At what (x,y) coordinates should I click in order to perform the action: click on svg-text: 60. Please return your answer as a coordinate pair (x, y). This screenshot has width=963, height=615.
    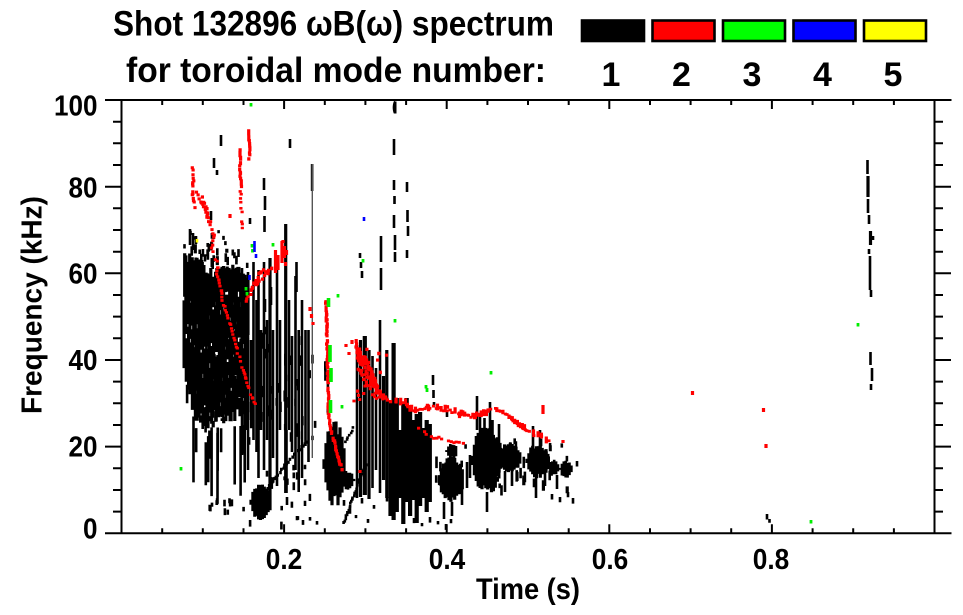
    Looking at the image, I should click on (83, 275).